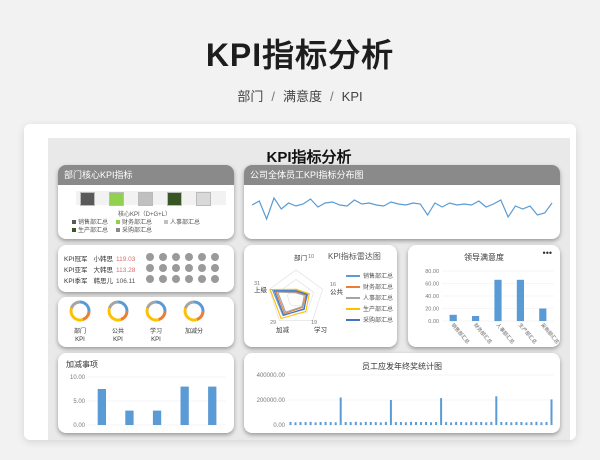 Image resolution: width=600 pixels, height=460 pixels. Describe the element at coordinates (80, 331) in the screenshot. I see `donut-label: 部门` at that location.